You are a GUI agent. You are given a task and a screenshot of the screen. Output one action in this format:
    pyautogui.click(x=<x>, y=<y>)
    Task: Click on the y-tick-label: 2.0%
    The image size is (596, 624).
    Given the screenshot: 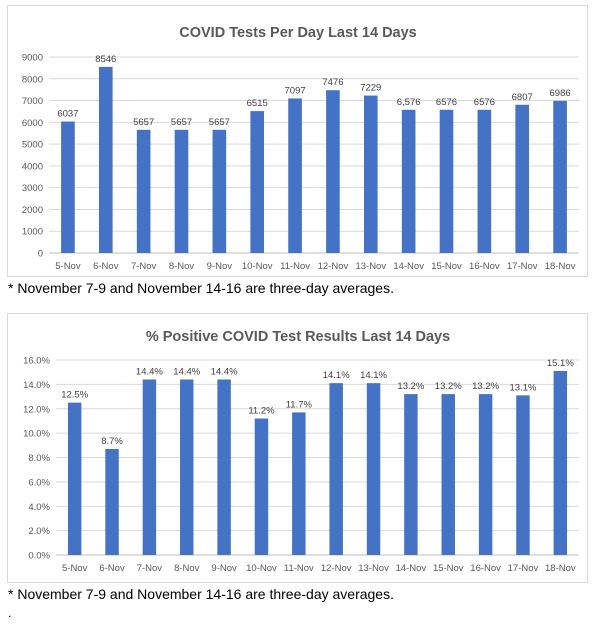 What is the action you would take?
    pyautogui.click(x=39, y=531)
    